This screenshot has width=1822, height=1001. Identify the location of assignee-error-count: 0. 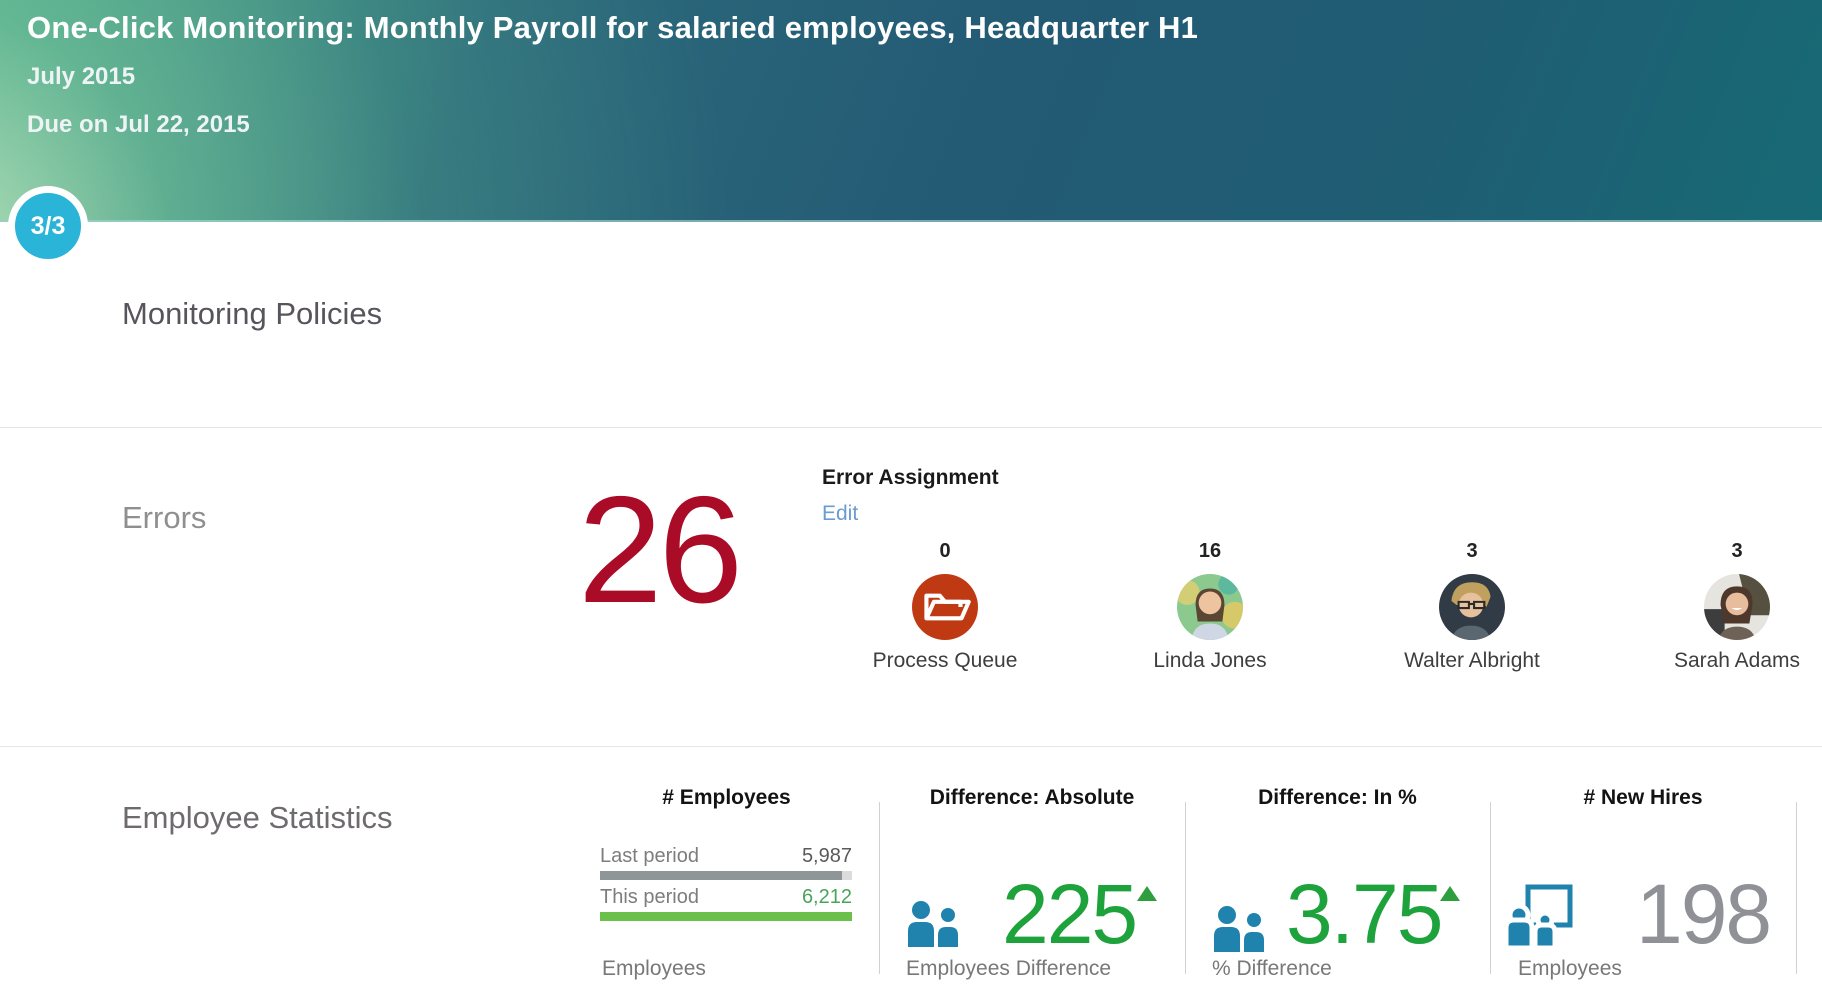
(945, 551).